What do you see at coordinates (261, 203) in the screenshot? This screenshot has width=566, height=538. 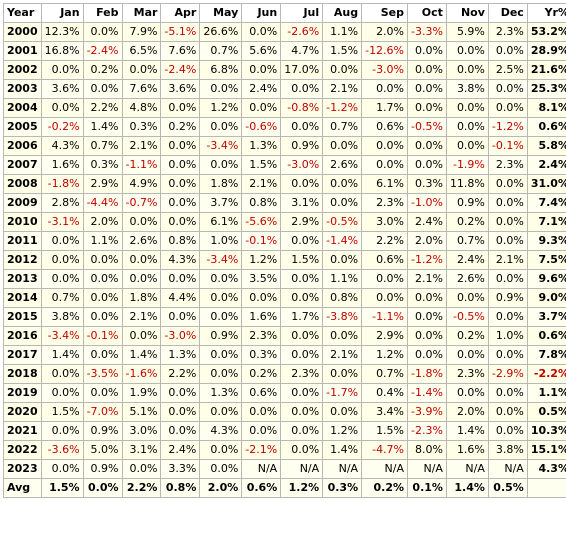 I see `month-return-cell: 0.8%` at bounding box center [261, 203].